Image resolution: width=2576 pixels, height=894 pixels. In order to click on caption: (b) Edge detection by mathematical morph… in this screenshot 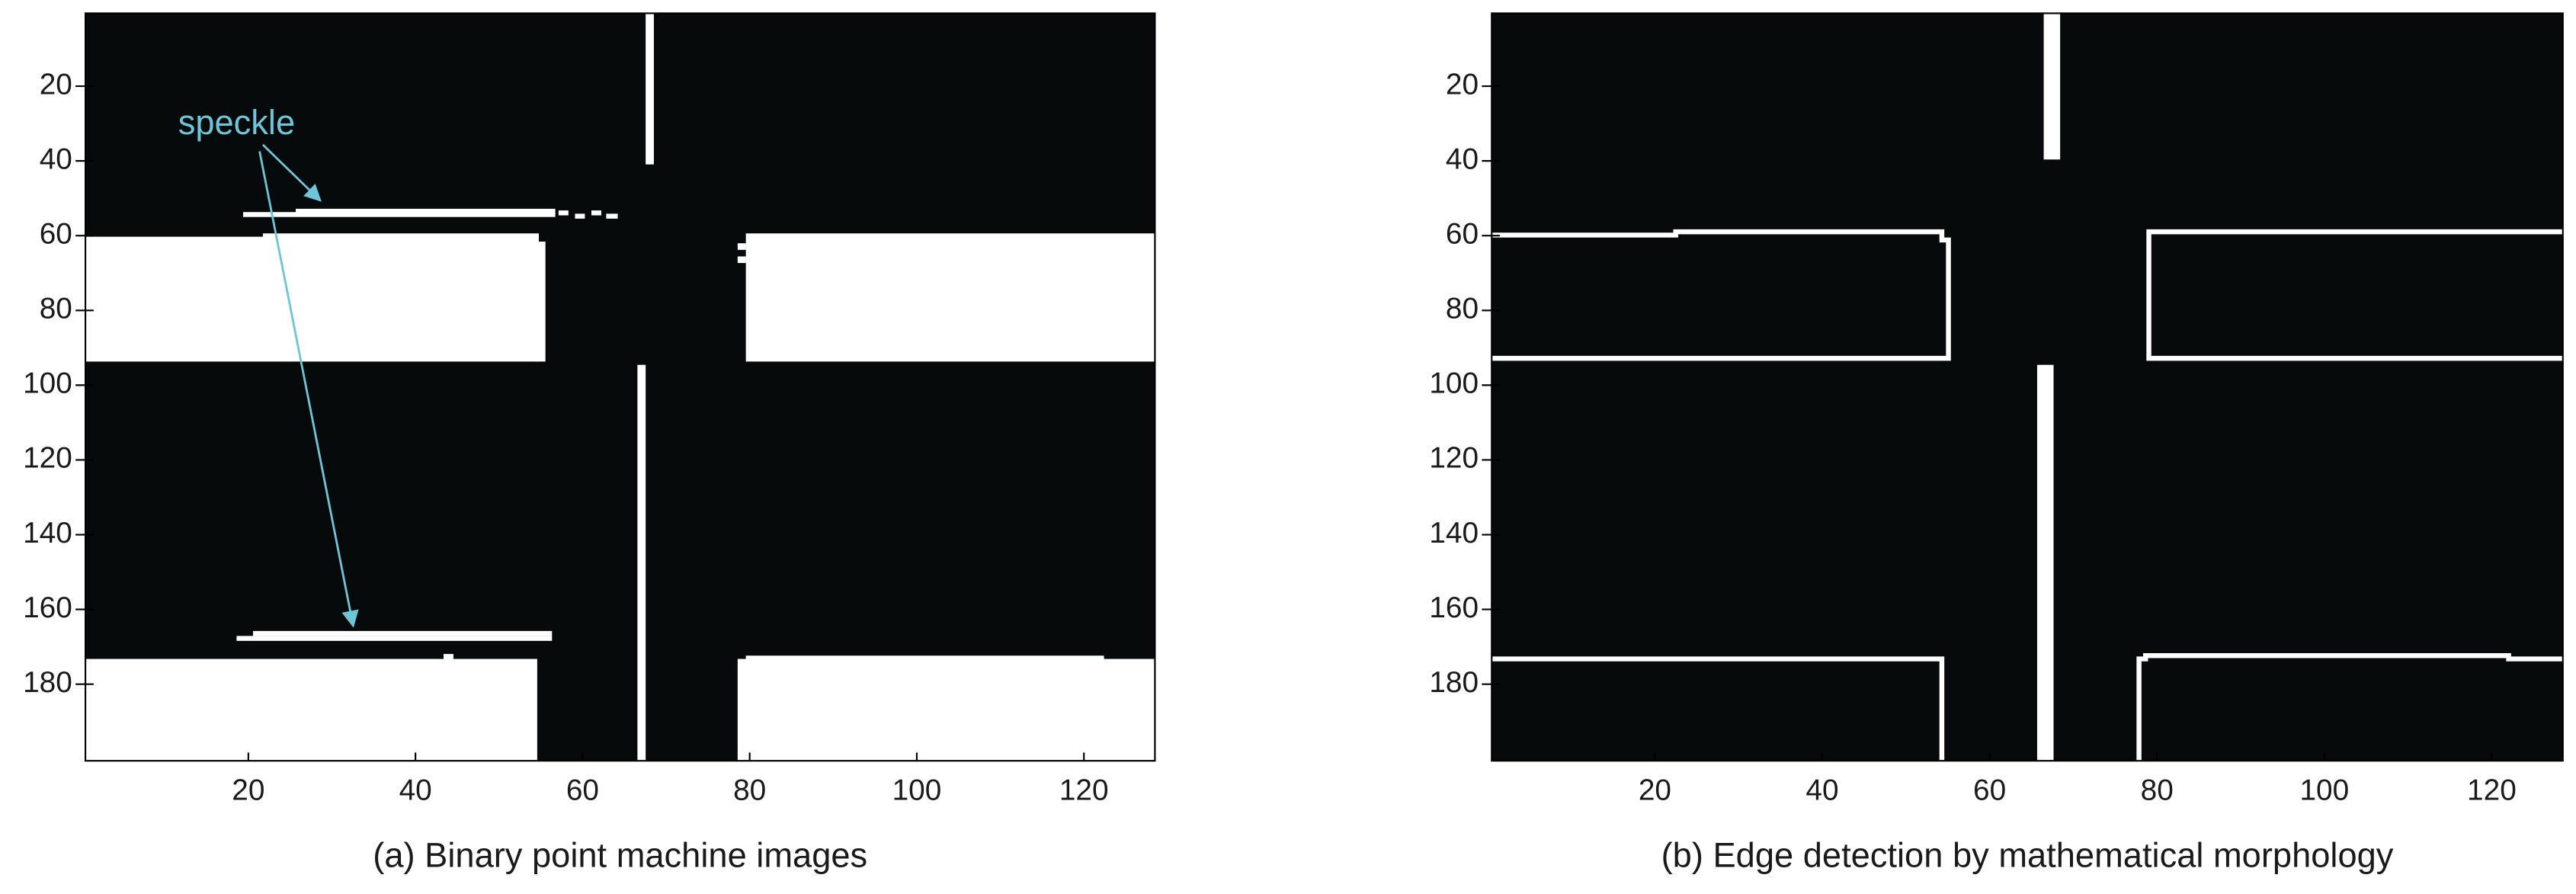, I will do `click(2027, 855)`.